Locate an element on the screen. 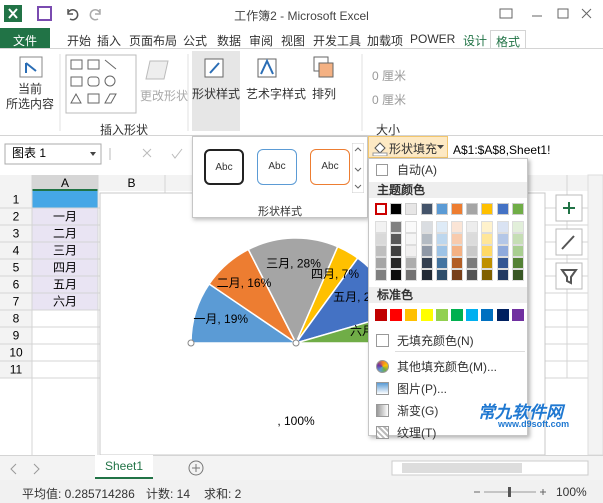 This screenshot has height=503, width=603. arrange-label: 排列 is located at coordinates (324, 94).